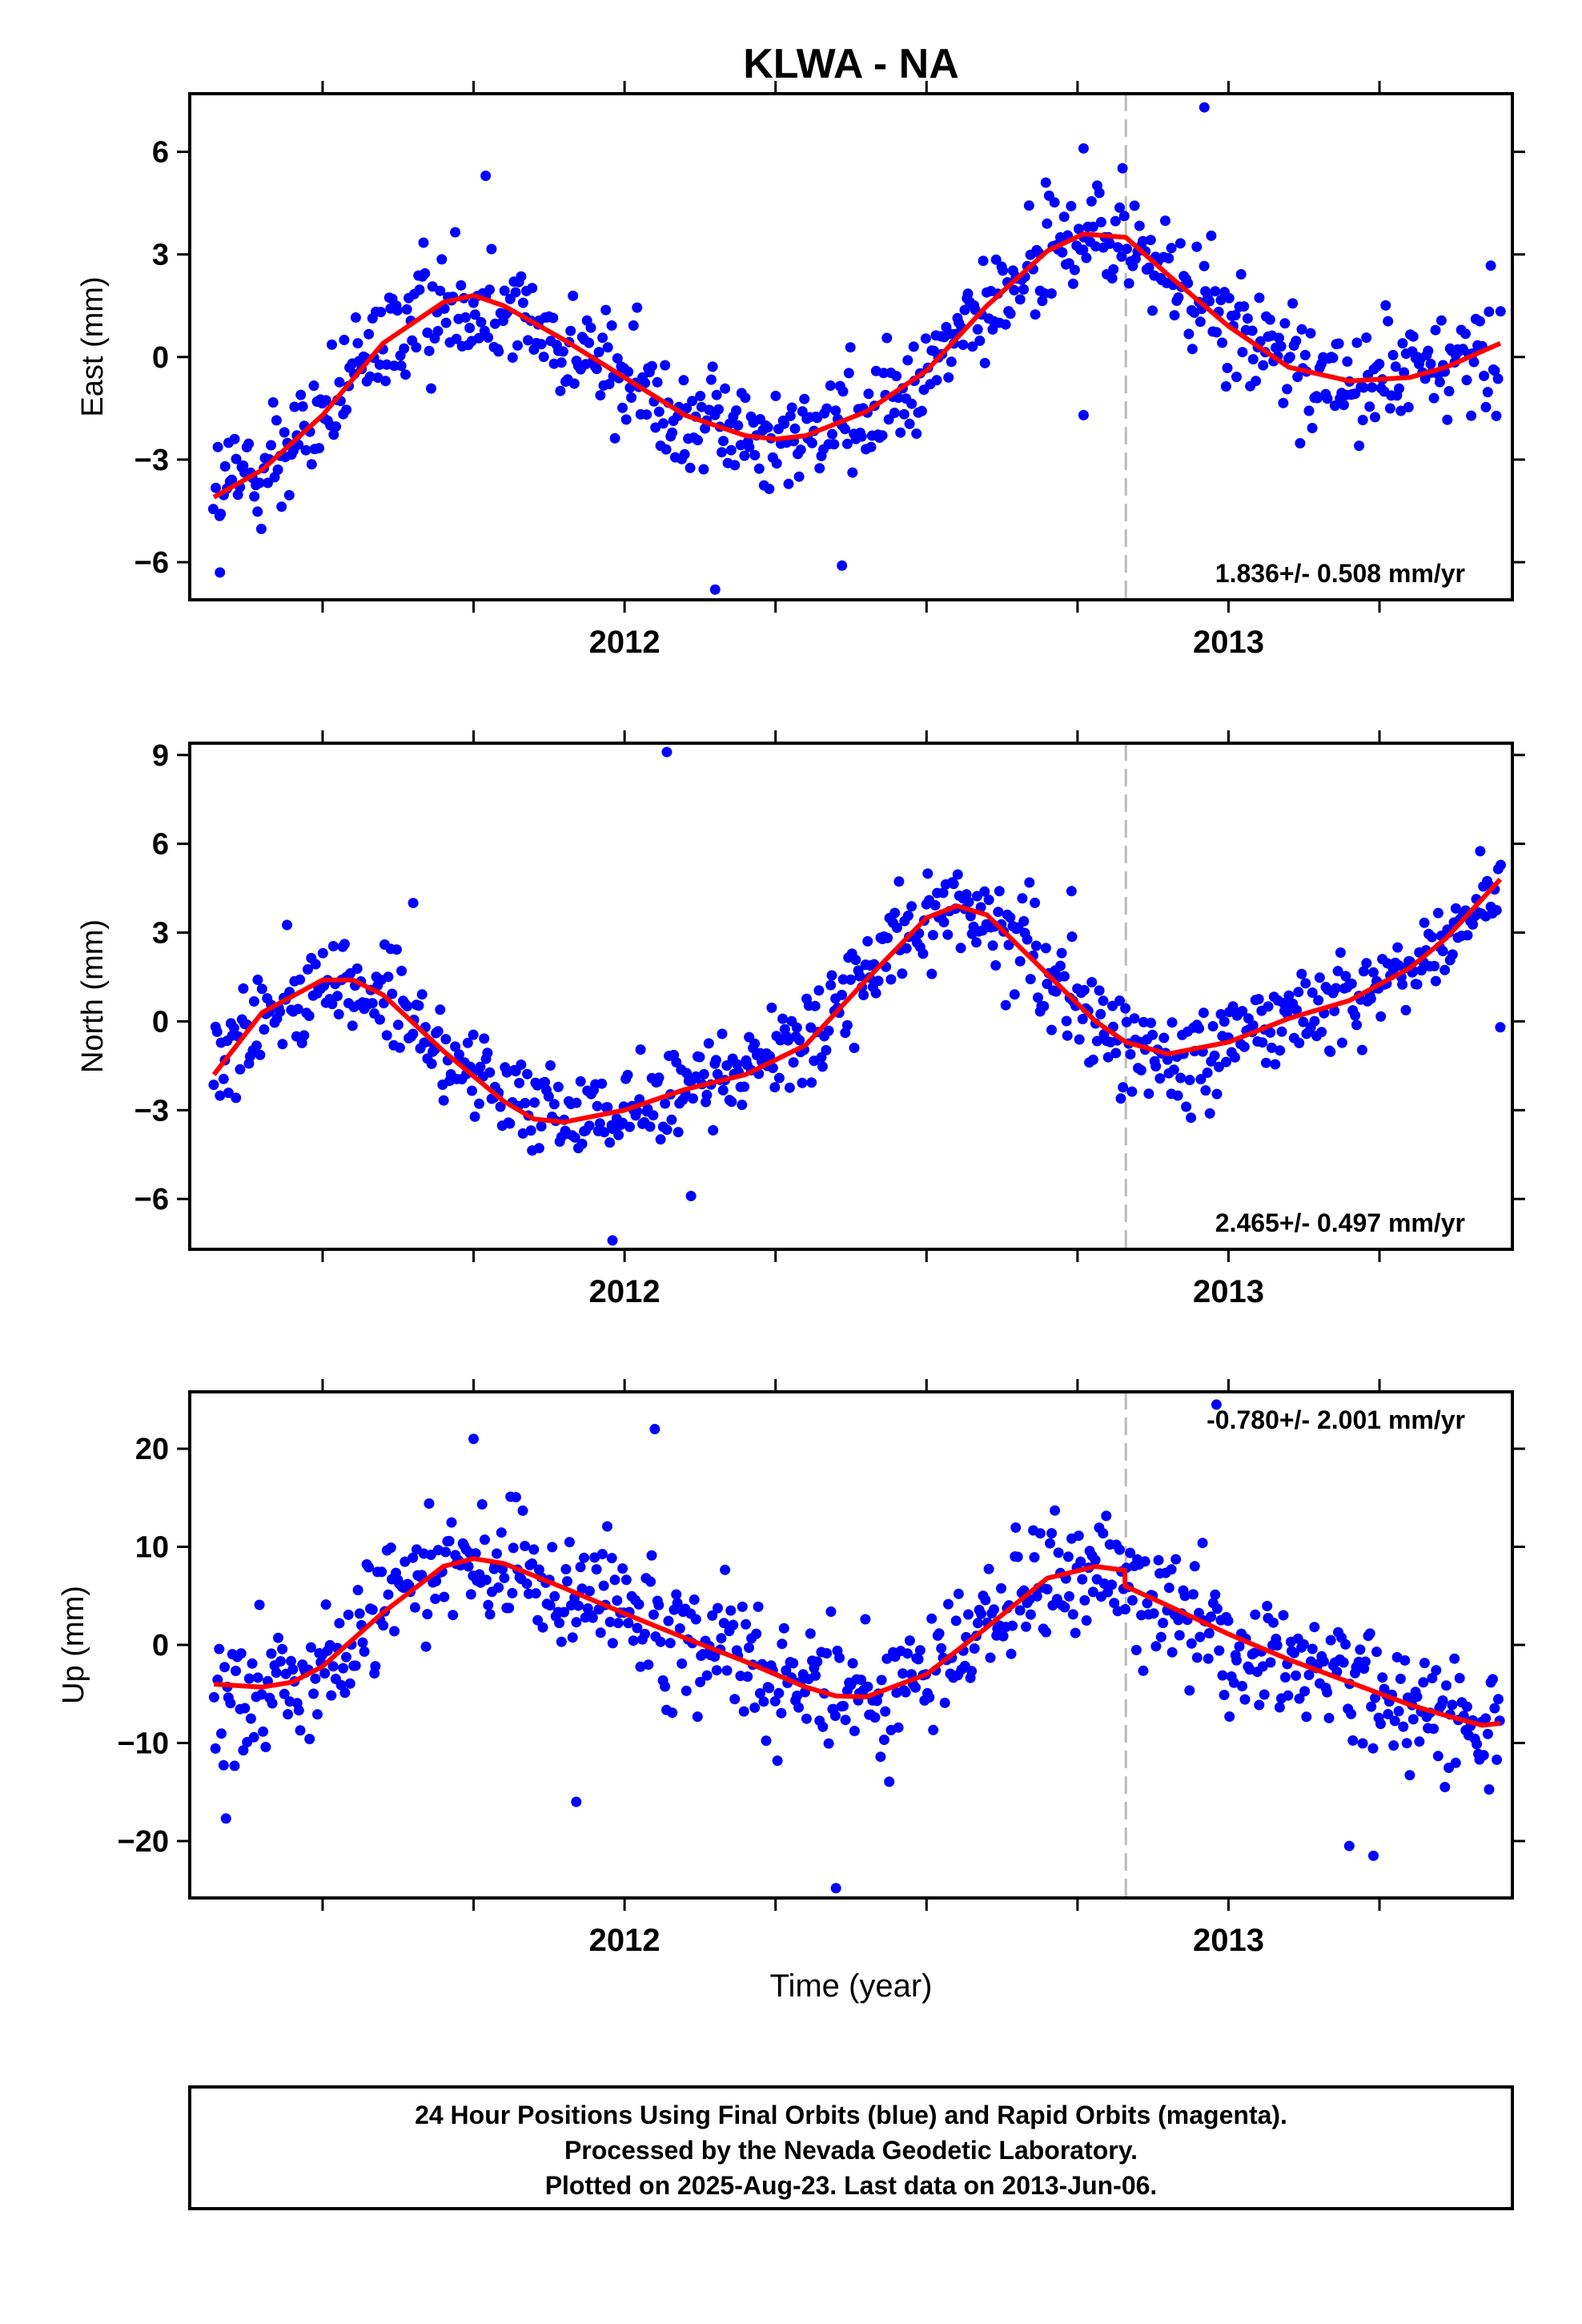 The width and height of the screenshot is (1582, 2324). What do you see at coordinates (161, 1022) in the screenshot?
I see `y-tick-label: 0` at bounding box center [161, 1022].